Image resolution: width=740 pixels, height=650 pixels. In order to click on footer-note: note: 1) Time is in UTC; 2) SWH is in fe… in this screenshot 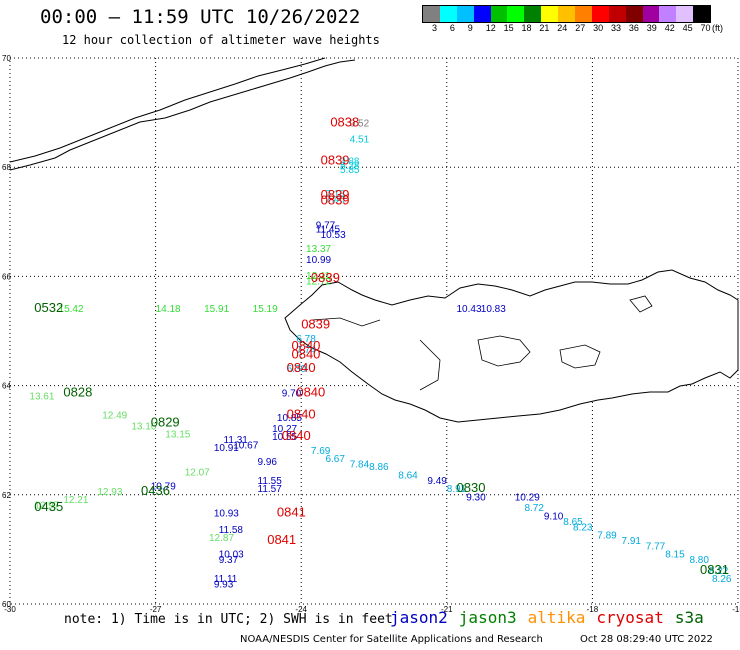, I will do `click(228, 619)`.